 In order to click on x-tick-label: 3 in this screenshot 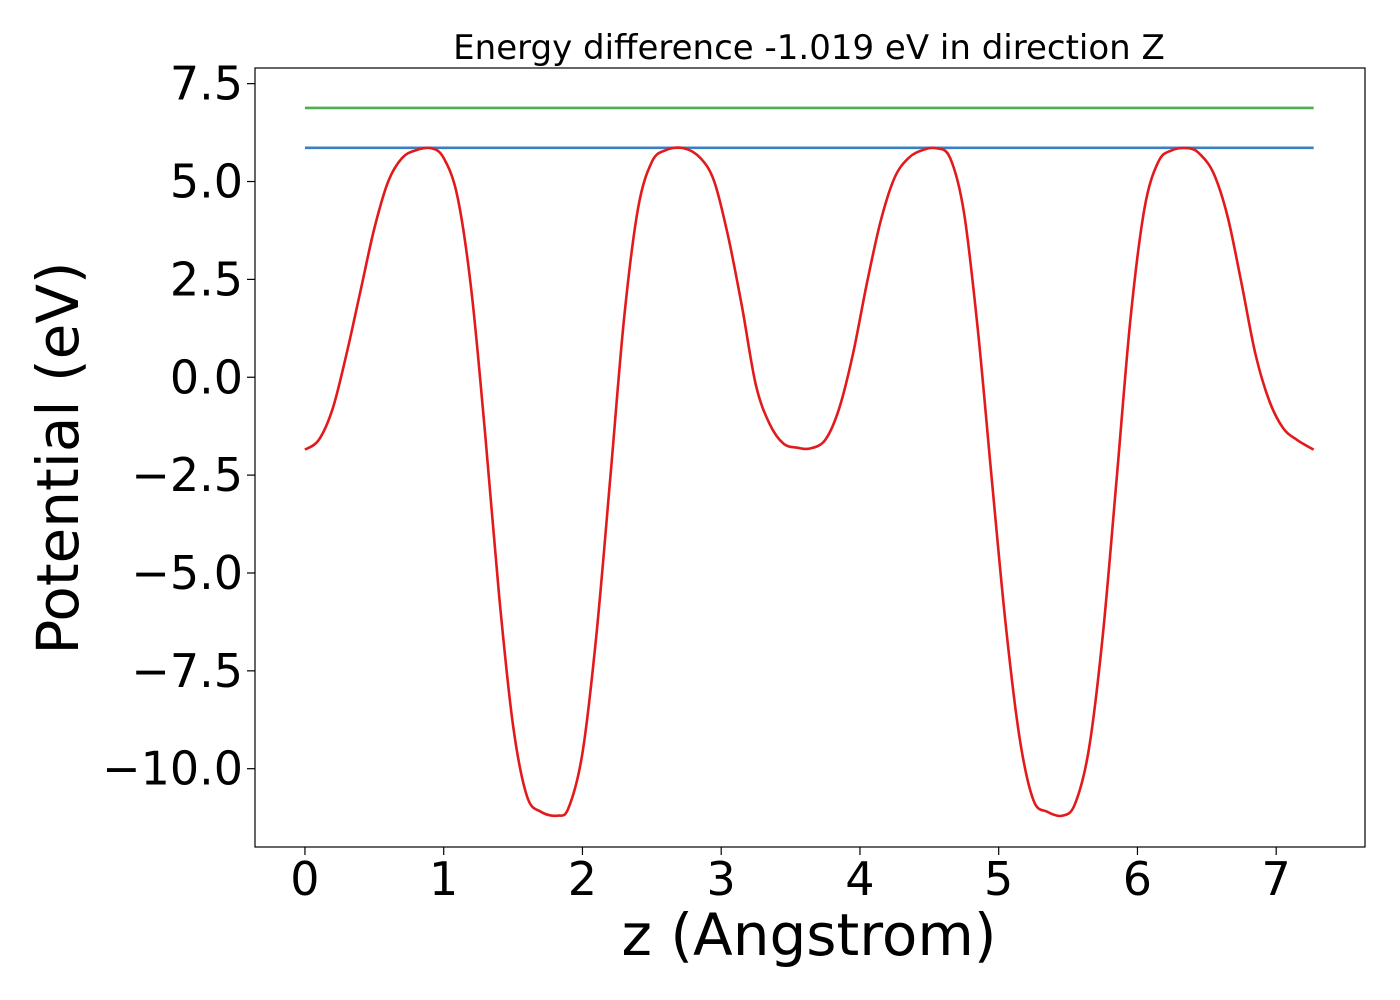, I will do `click(721, 879)`.